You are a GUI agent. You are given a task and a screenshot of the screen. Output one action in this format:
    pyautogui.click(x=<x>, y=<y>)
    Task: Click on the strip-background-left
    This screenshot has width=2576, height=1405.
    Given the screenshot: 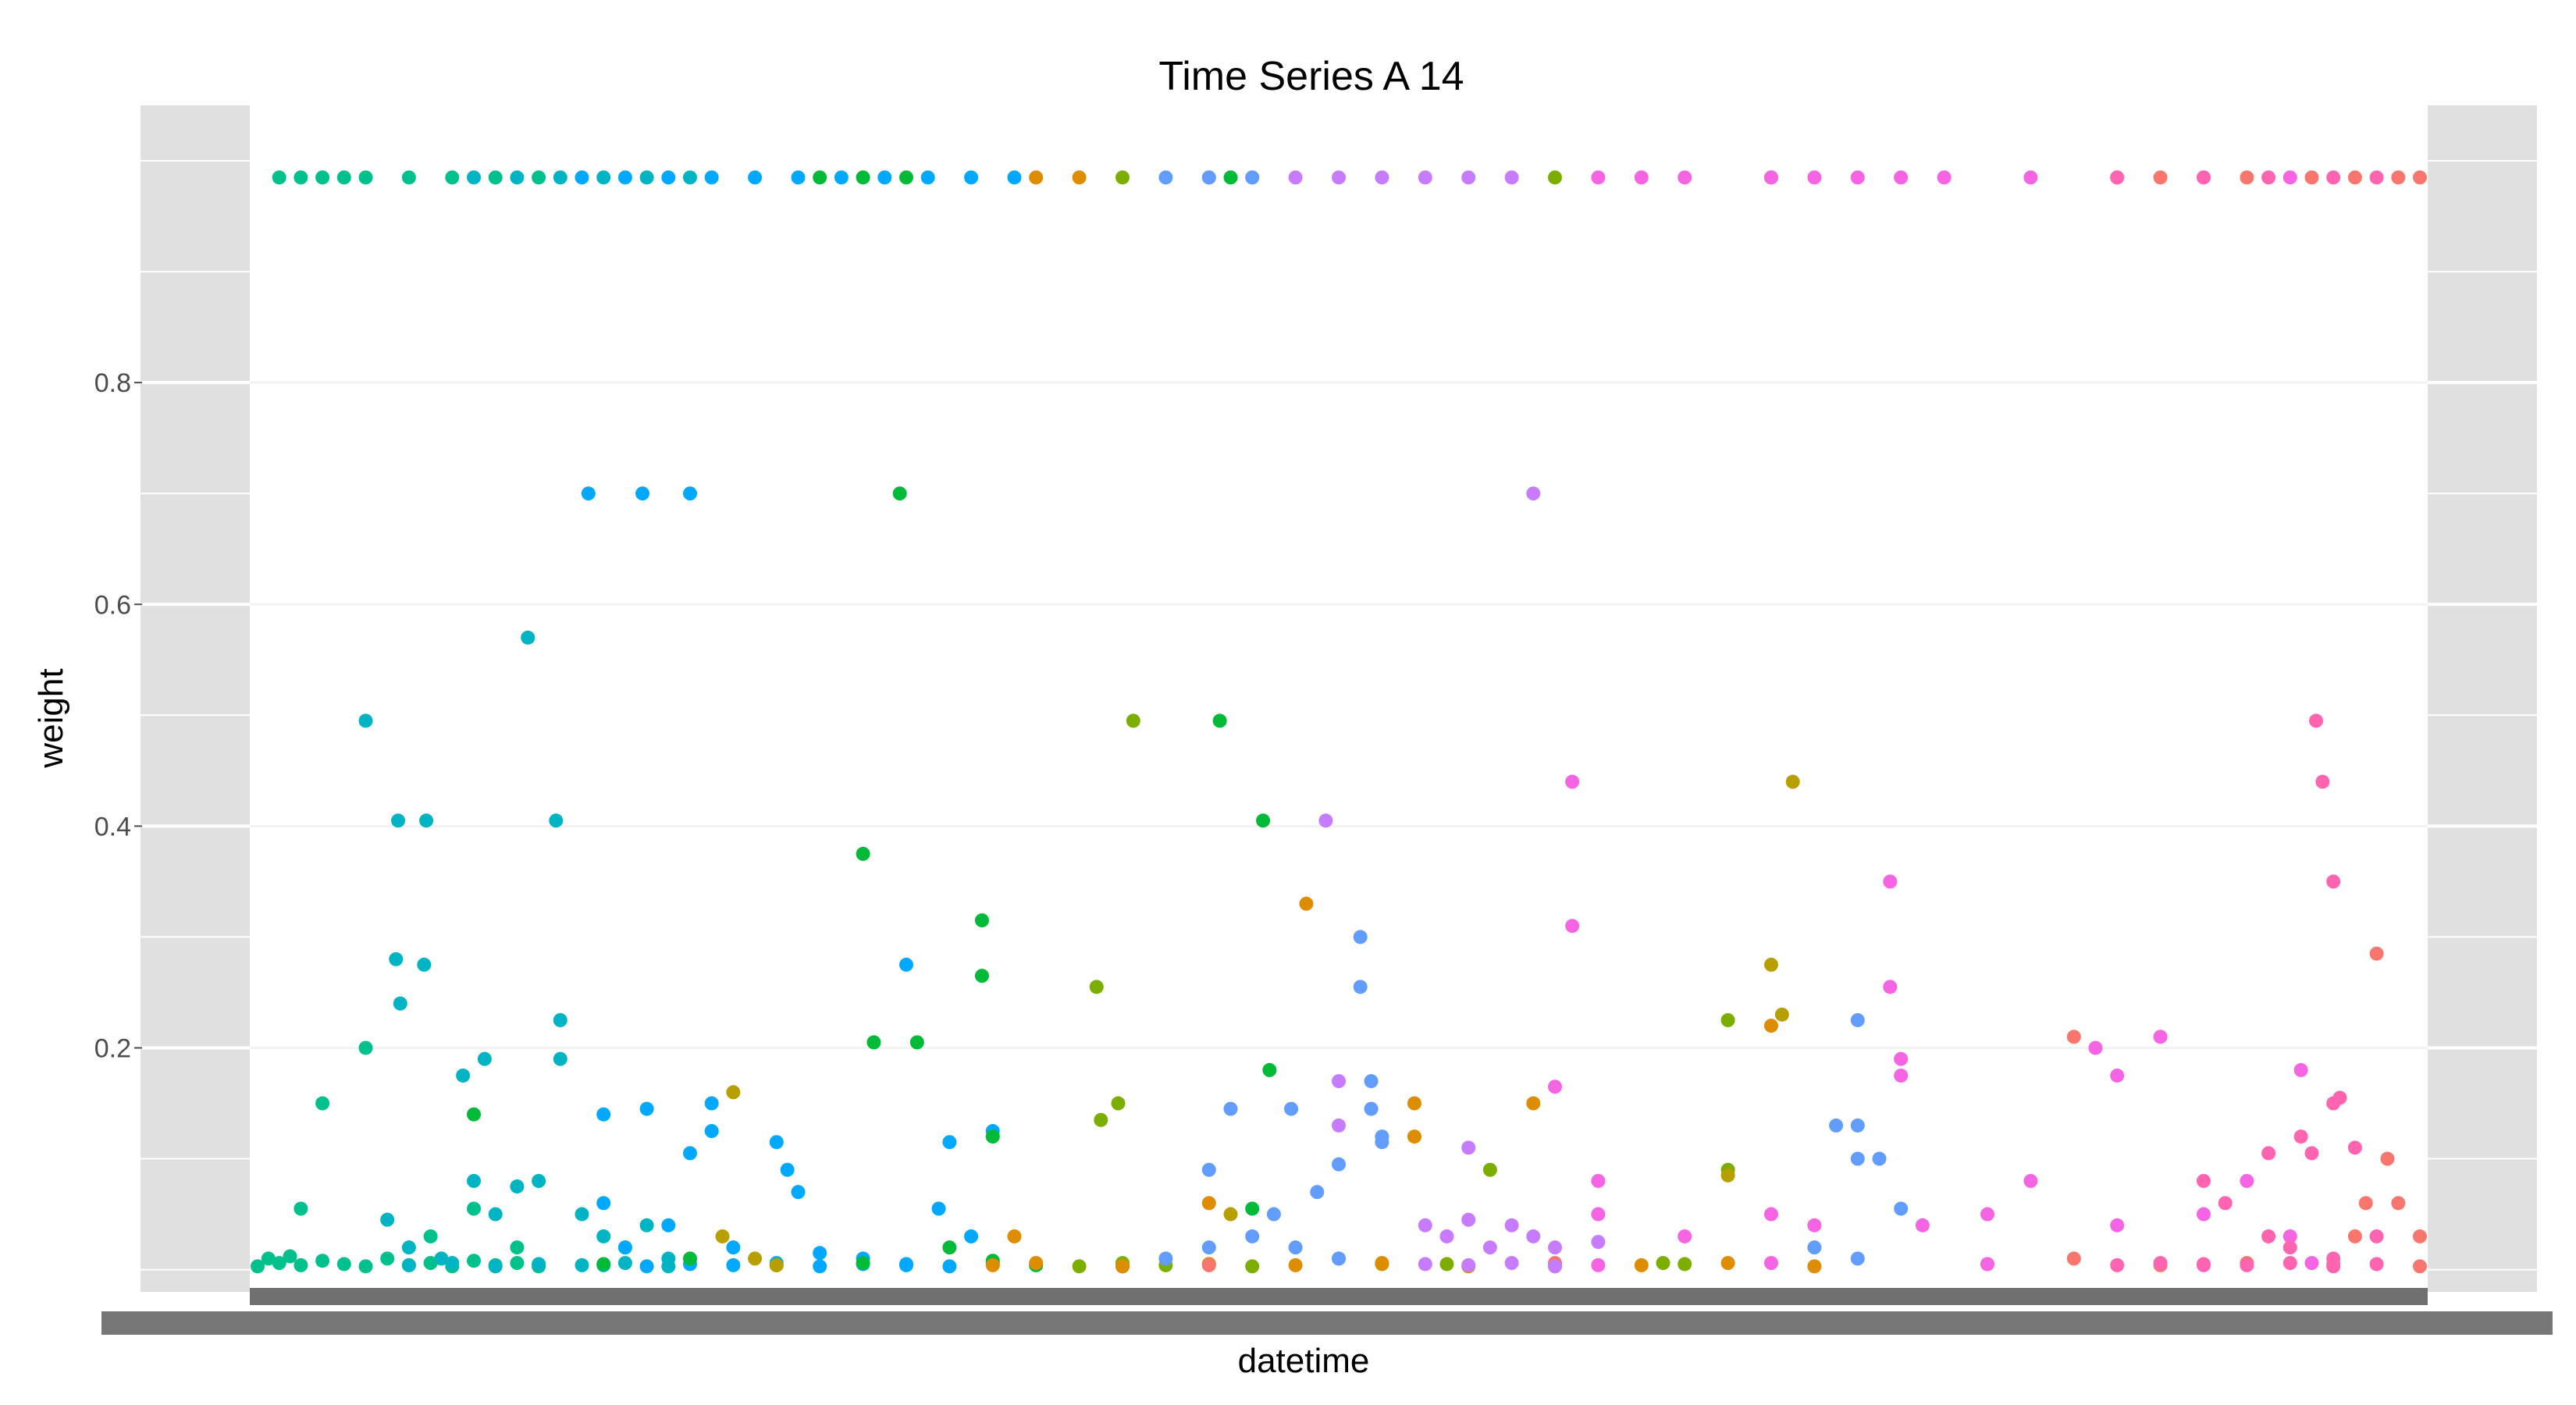 What is the action you would take?
    pyautogui.click(x=195, y=698)
    